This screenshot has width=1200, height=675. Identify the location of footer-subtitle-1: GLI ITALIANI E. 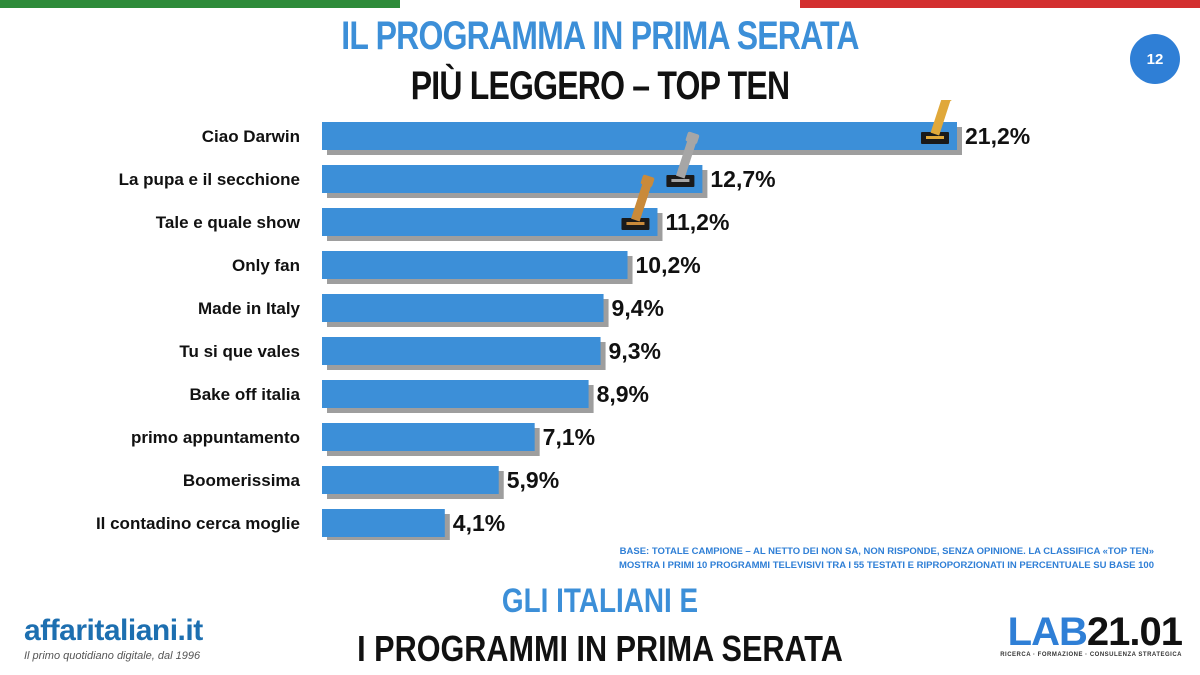
(600, 601).